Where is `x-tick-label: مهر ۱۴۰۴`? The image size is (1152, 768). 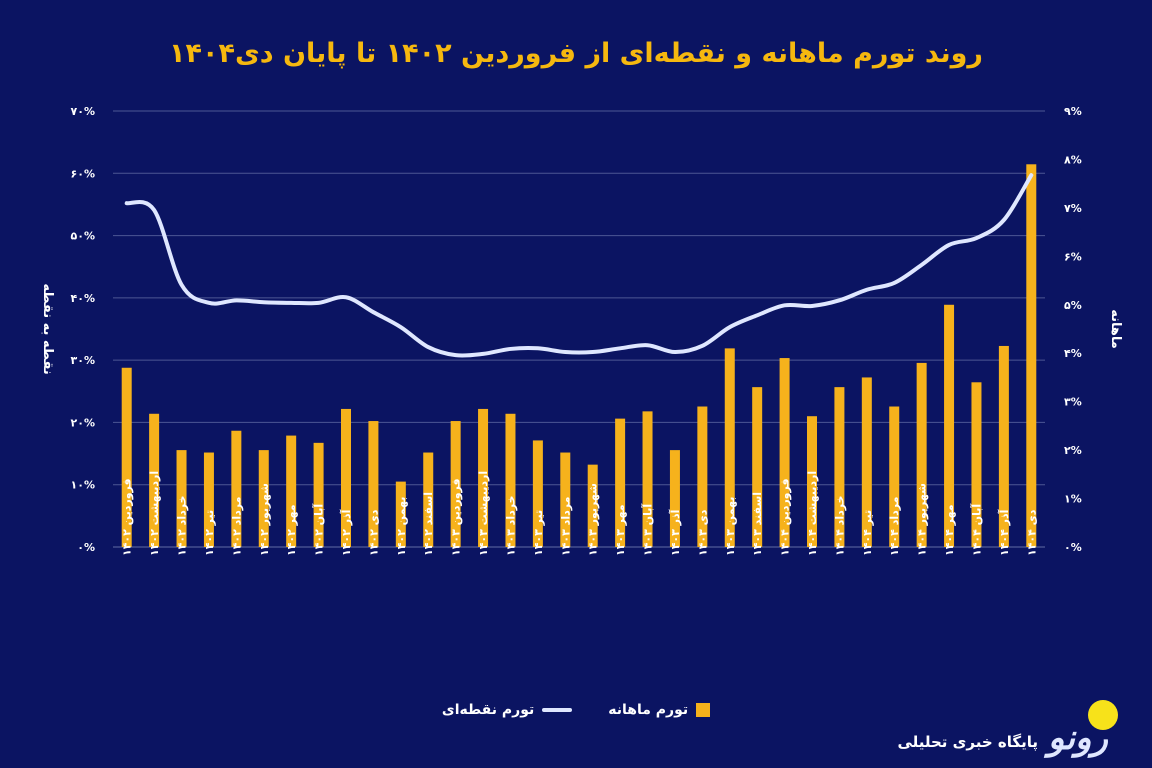 x-tick-label: مهر ۱۴۰۴ is located at coordinates (949, 530).